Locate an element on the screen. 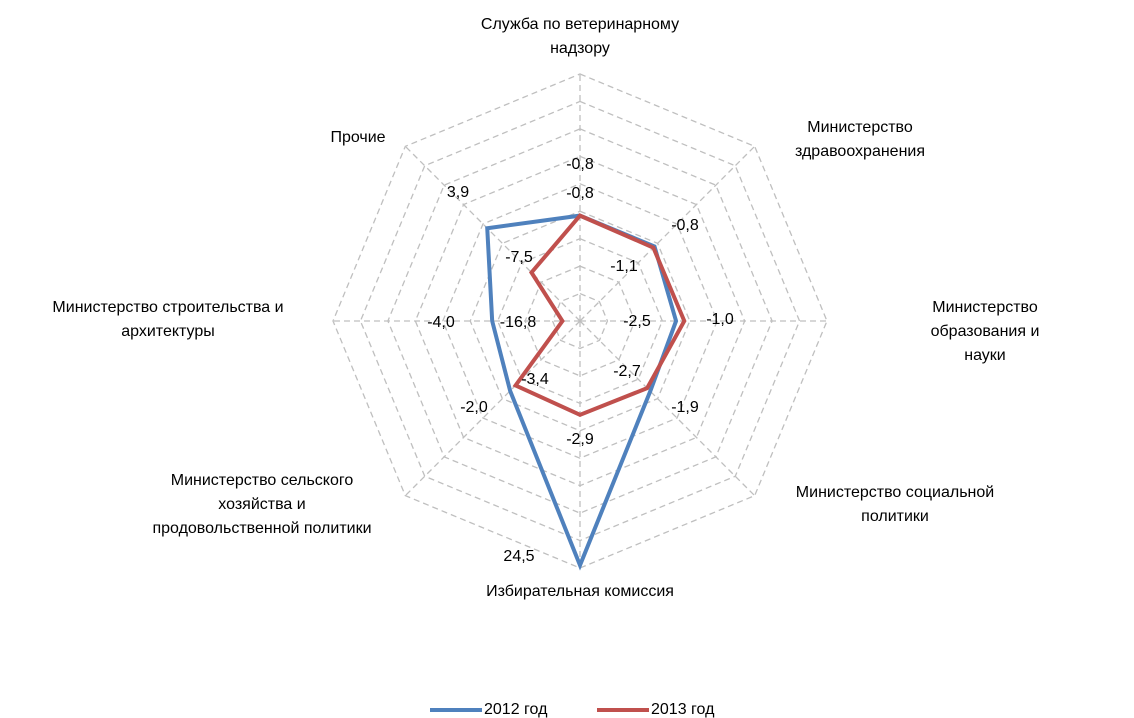  data-label: -16,8 is located at coordinates (518, 322).